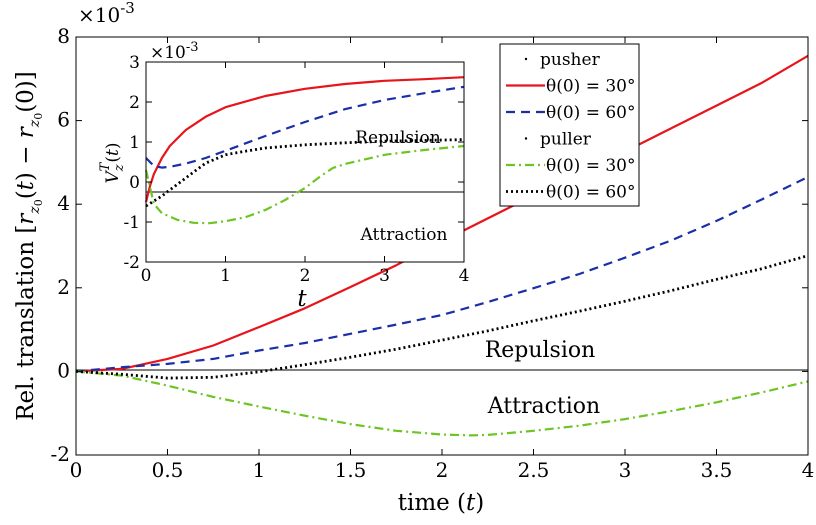  I want to click on inset-y-tick-label: 1, so click(134, 143).